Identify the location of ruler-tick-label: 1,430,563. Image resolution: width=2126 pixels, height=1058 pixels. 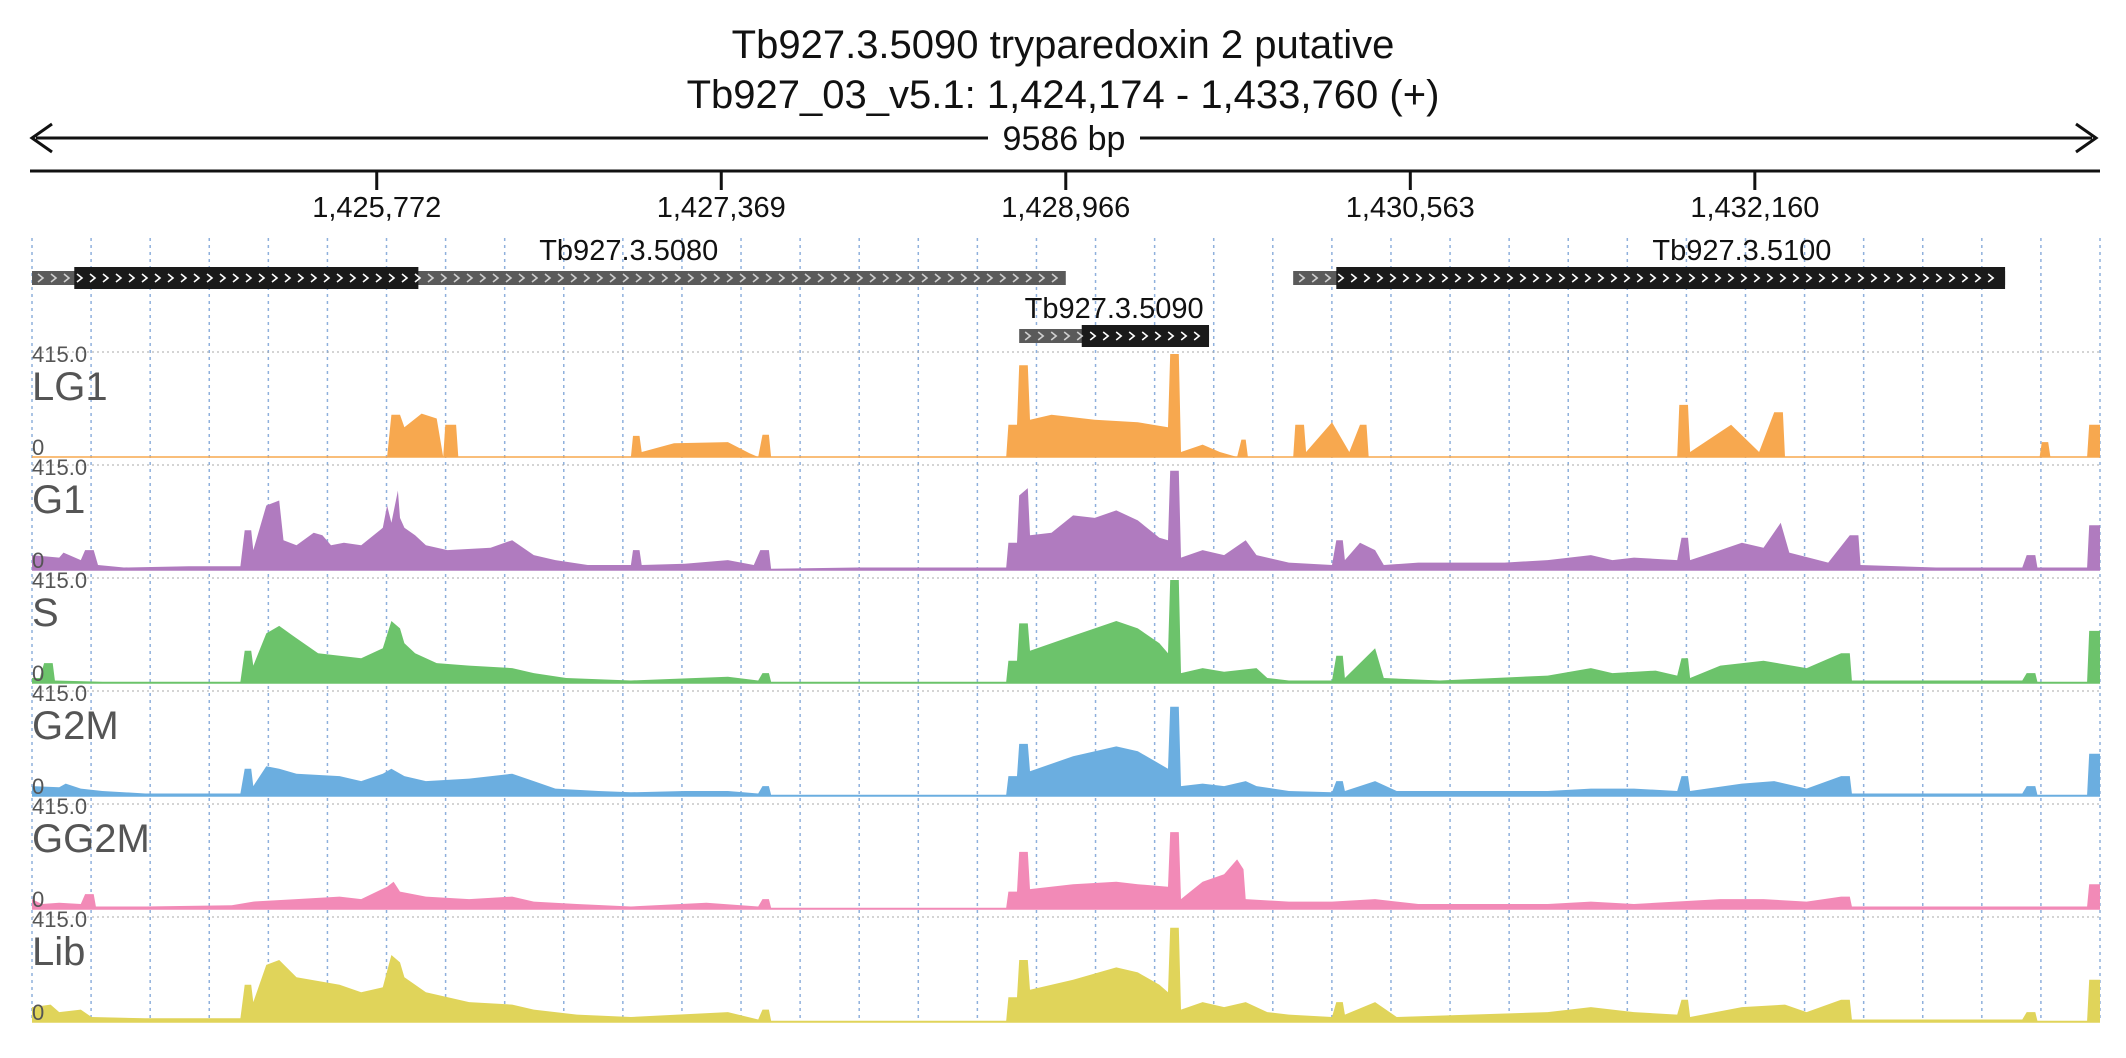
(1410, 208).